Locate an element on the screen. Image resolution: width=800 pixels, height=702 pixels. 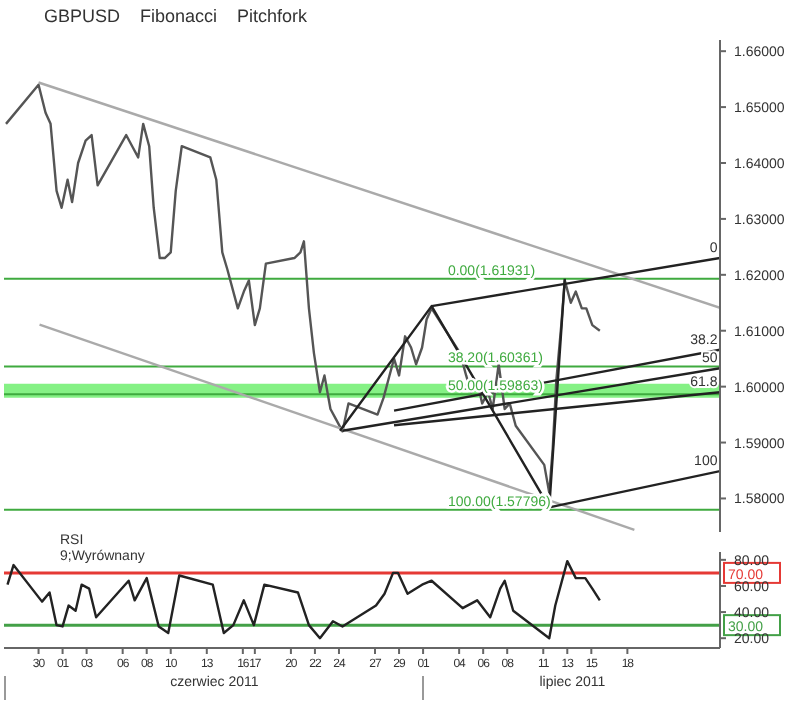
text: Fibonacci is located at coordinates (179, 16).